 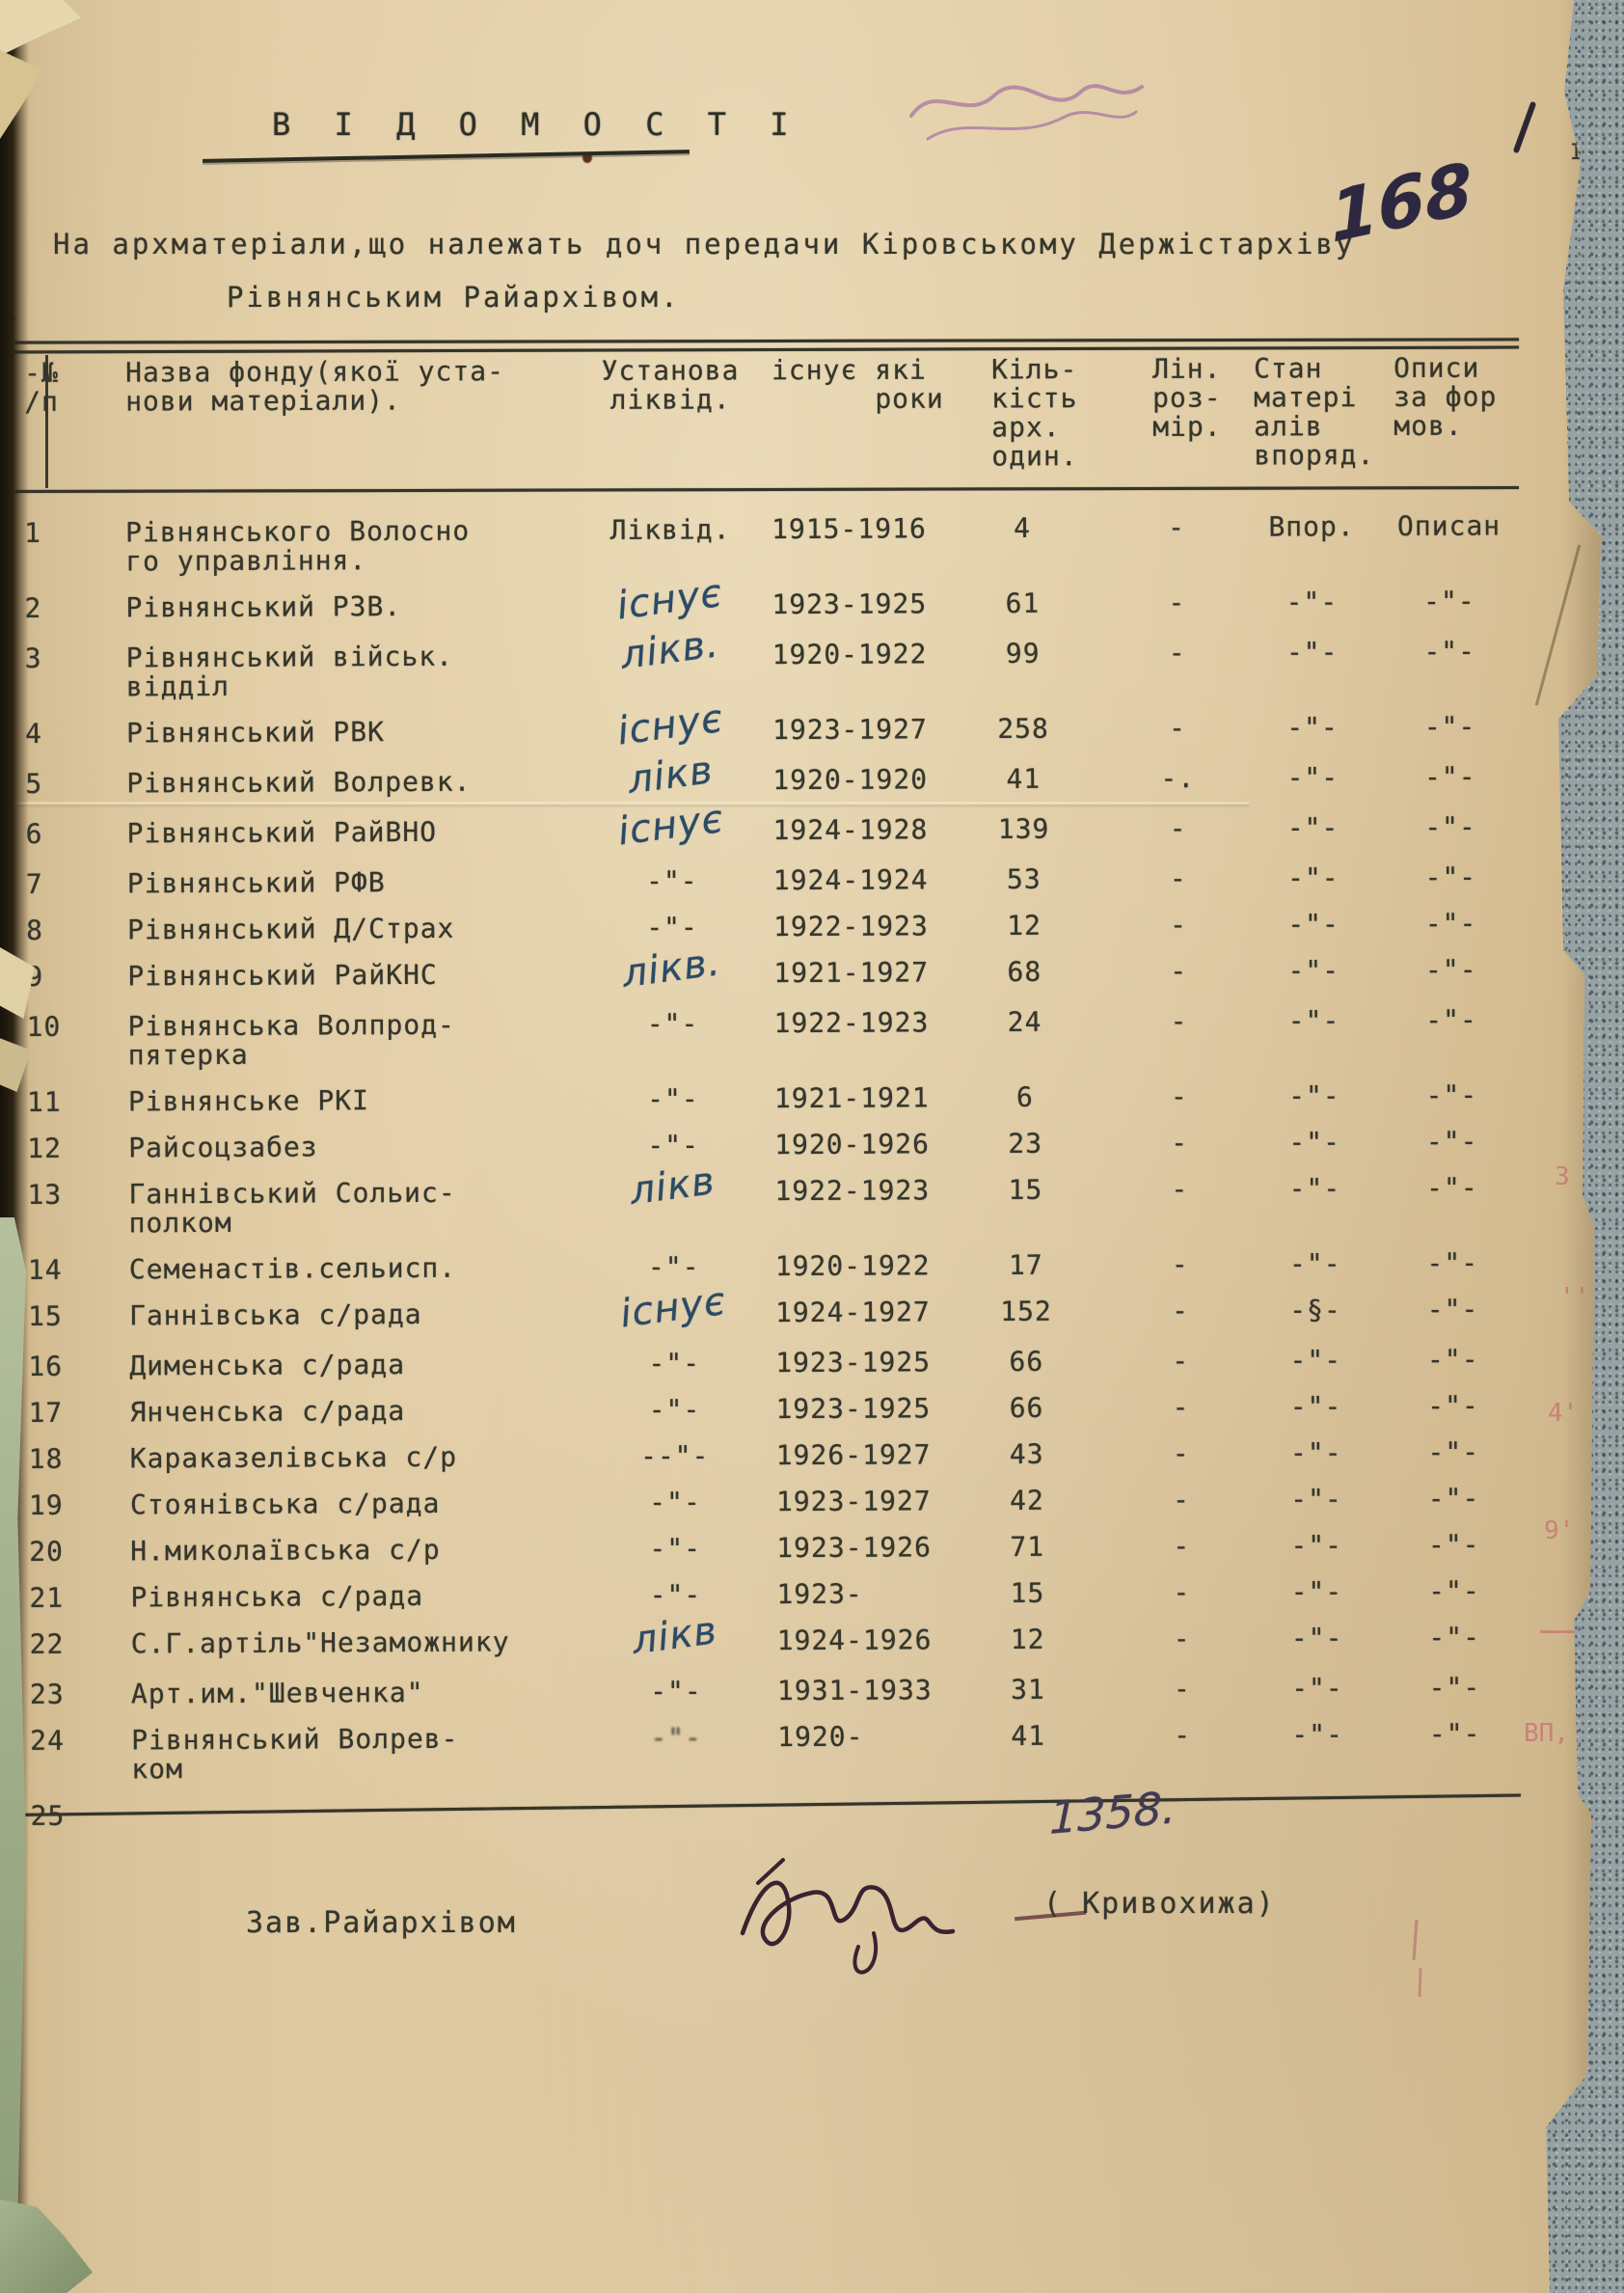 What do you see at coordinates (291, 929) in the screenshot?
I see `fund-name: Рівнянський Д/Страх` at bounding box center [291, 929].